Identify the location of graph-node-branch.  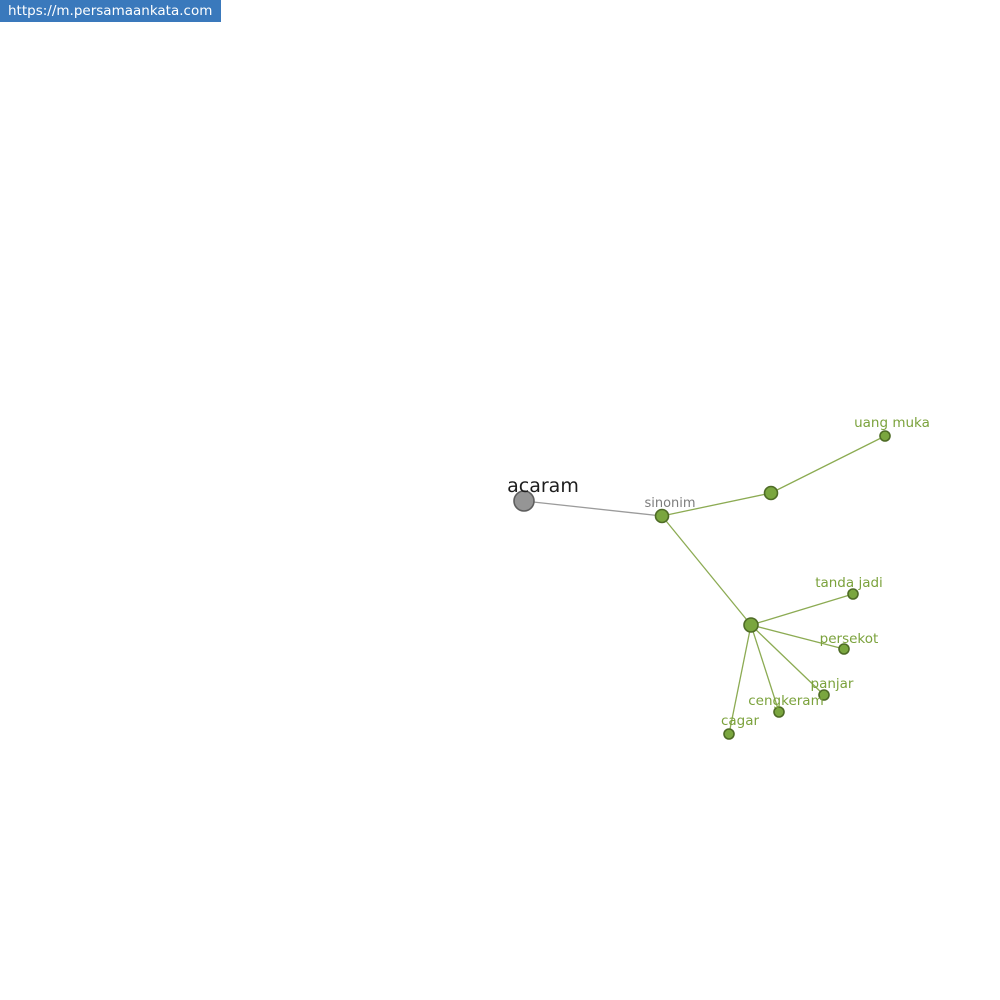
(771, 493).